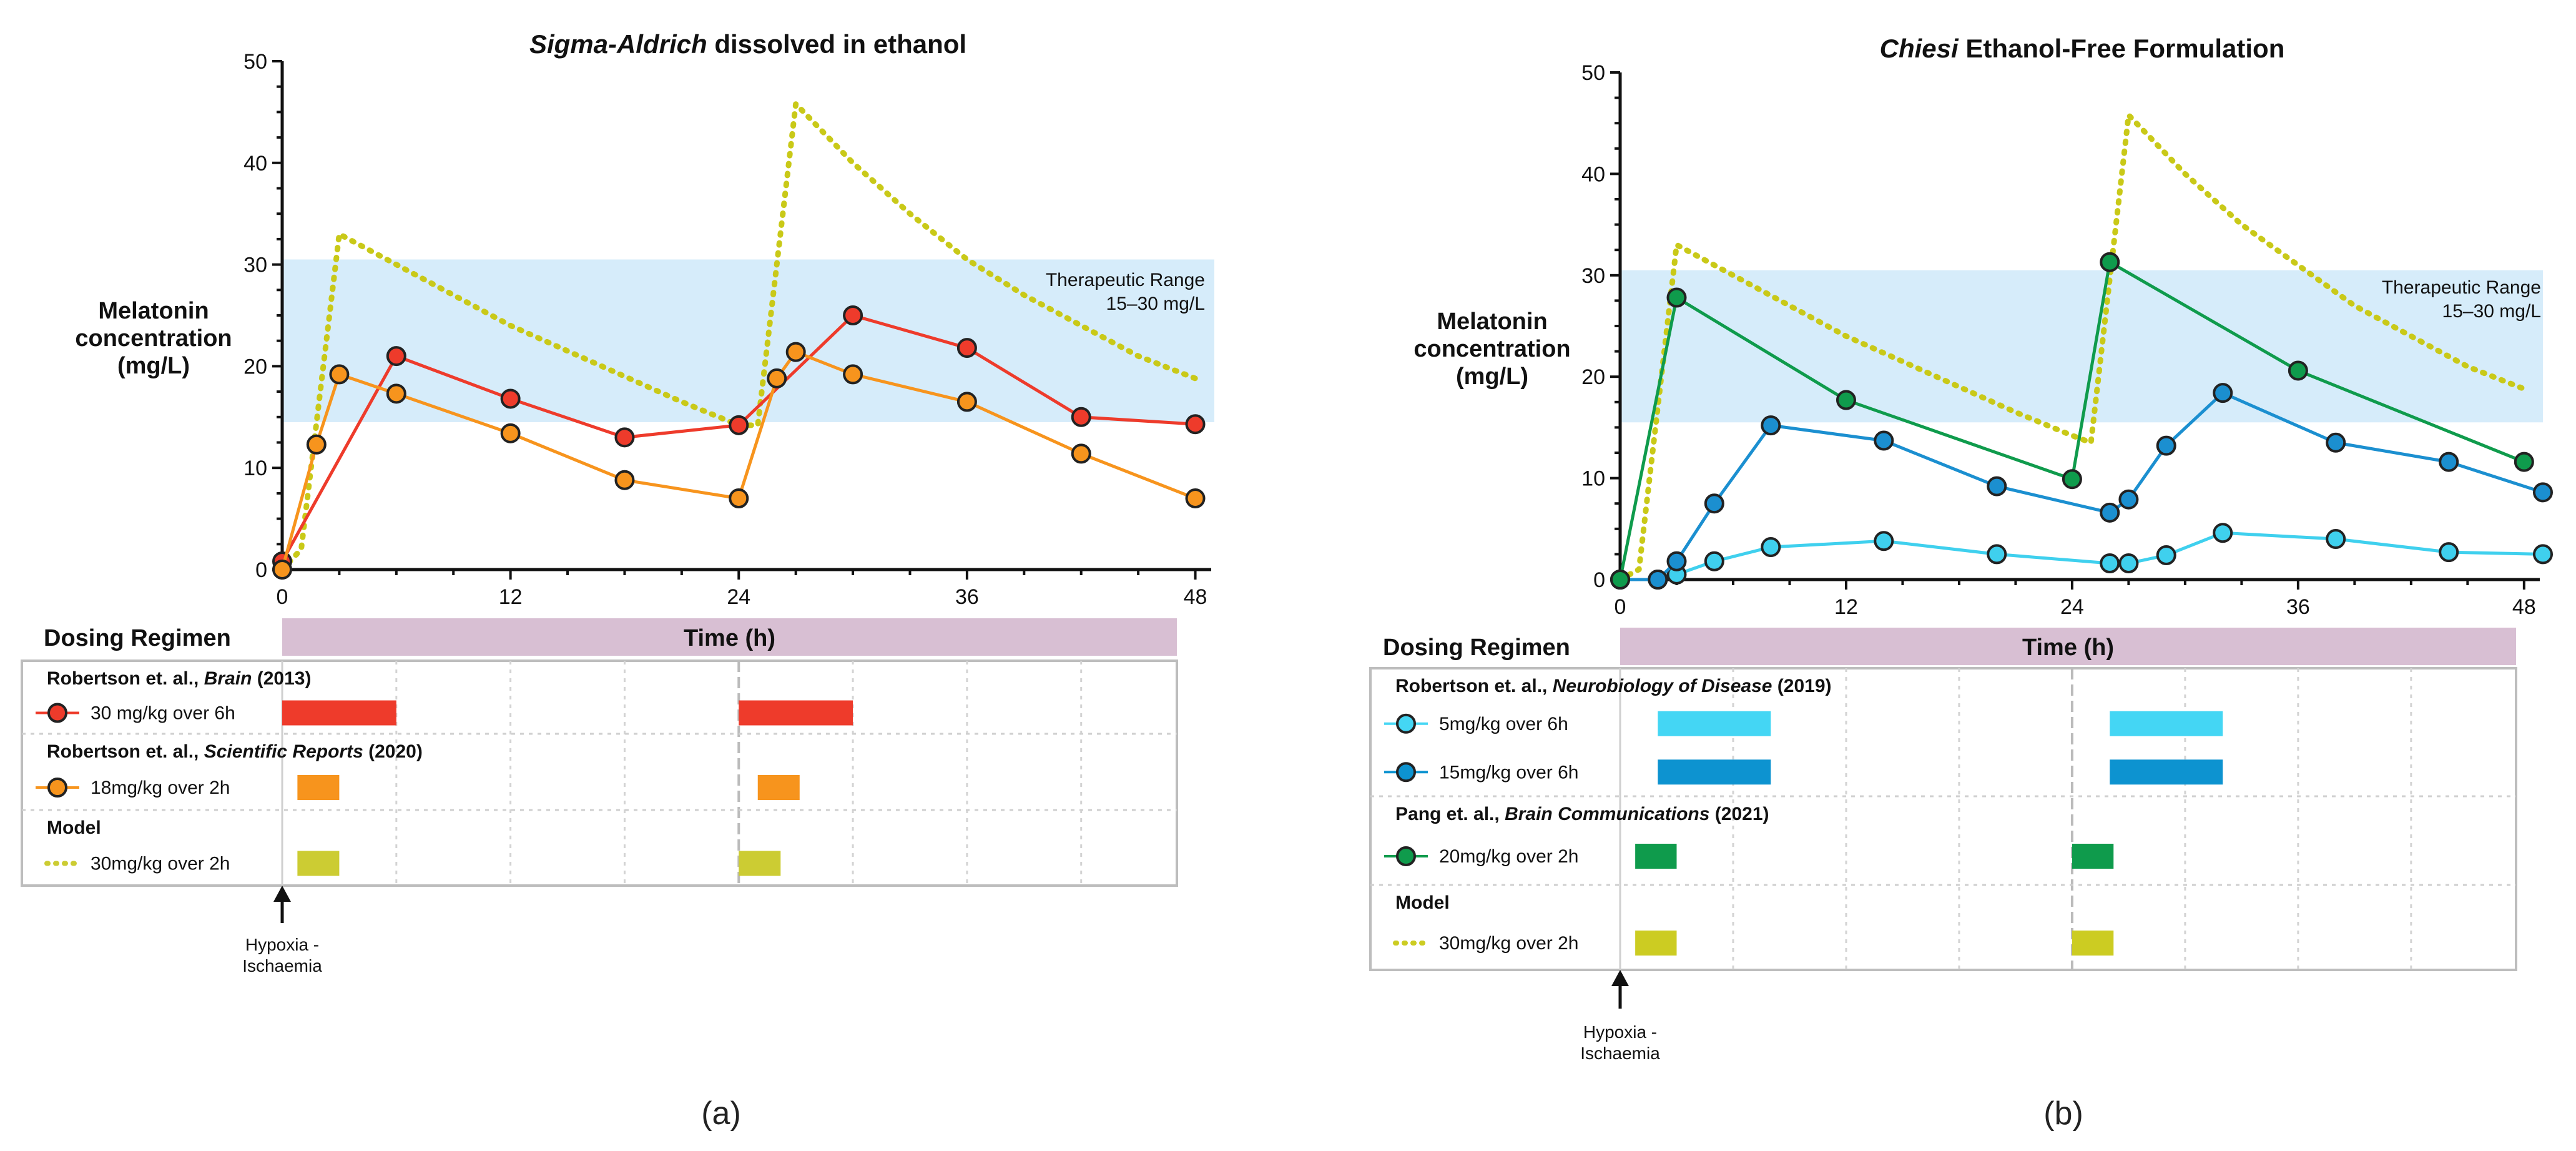 This screenshot has height=1151, width=2576. Describe the element at coordinates (57, 713) in the screenshot. I see `legend-marker-30-mg-kg-over-6h` at that location.